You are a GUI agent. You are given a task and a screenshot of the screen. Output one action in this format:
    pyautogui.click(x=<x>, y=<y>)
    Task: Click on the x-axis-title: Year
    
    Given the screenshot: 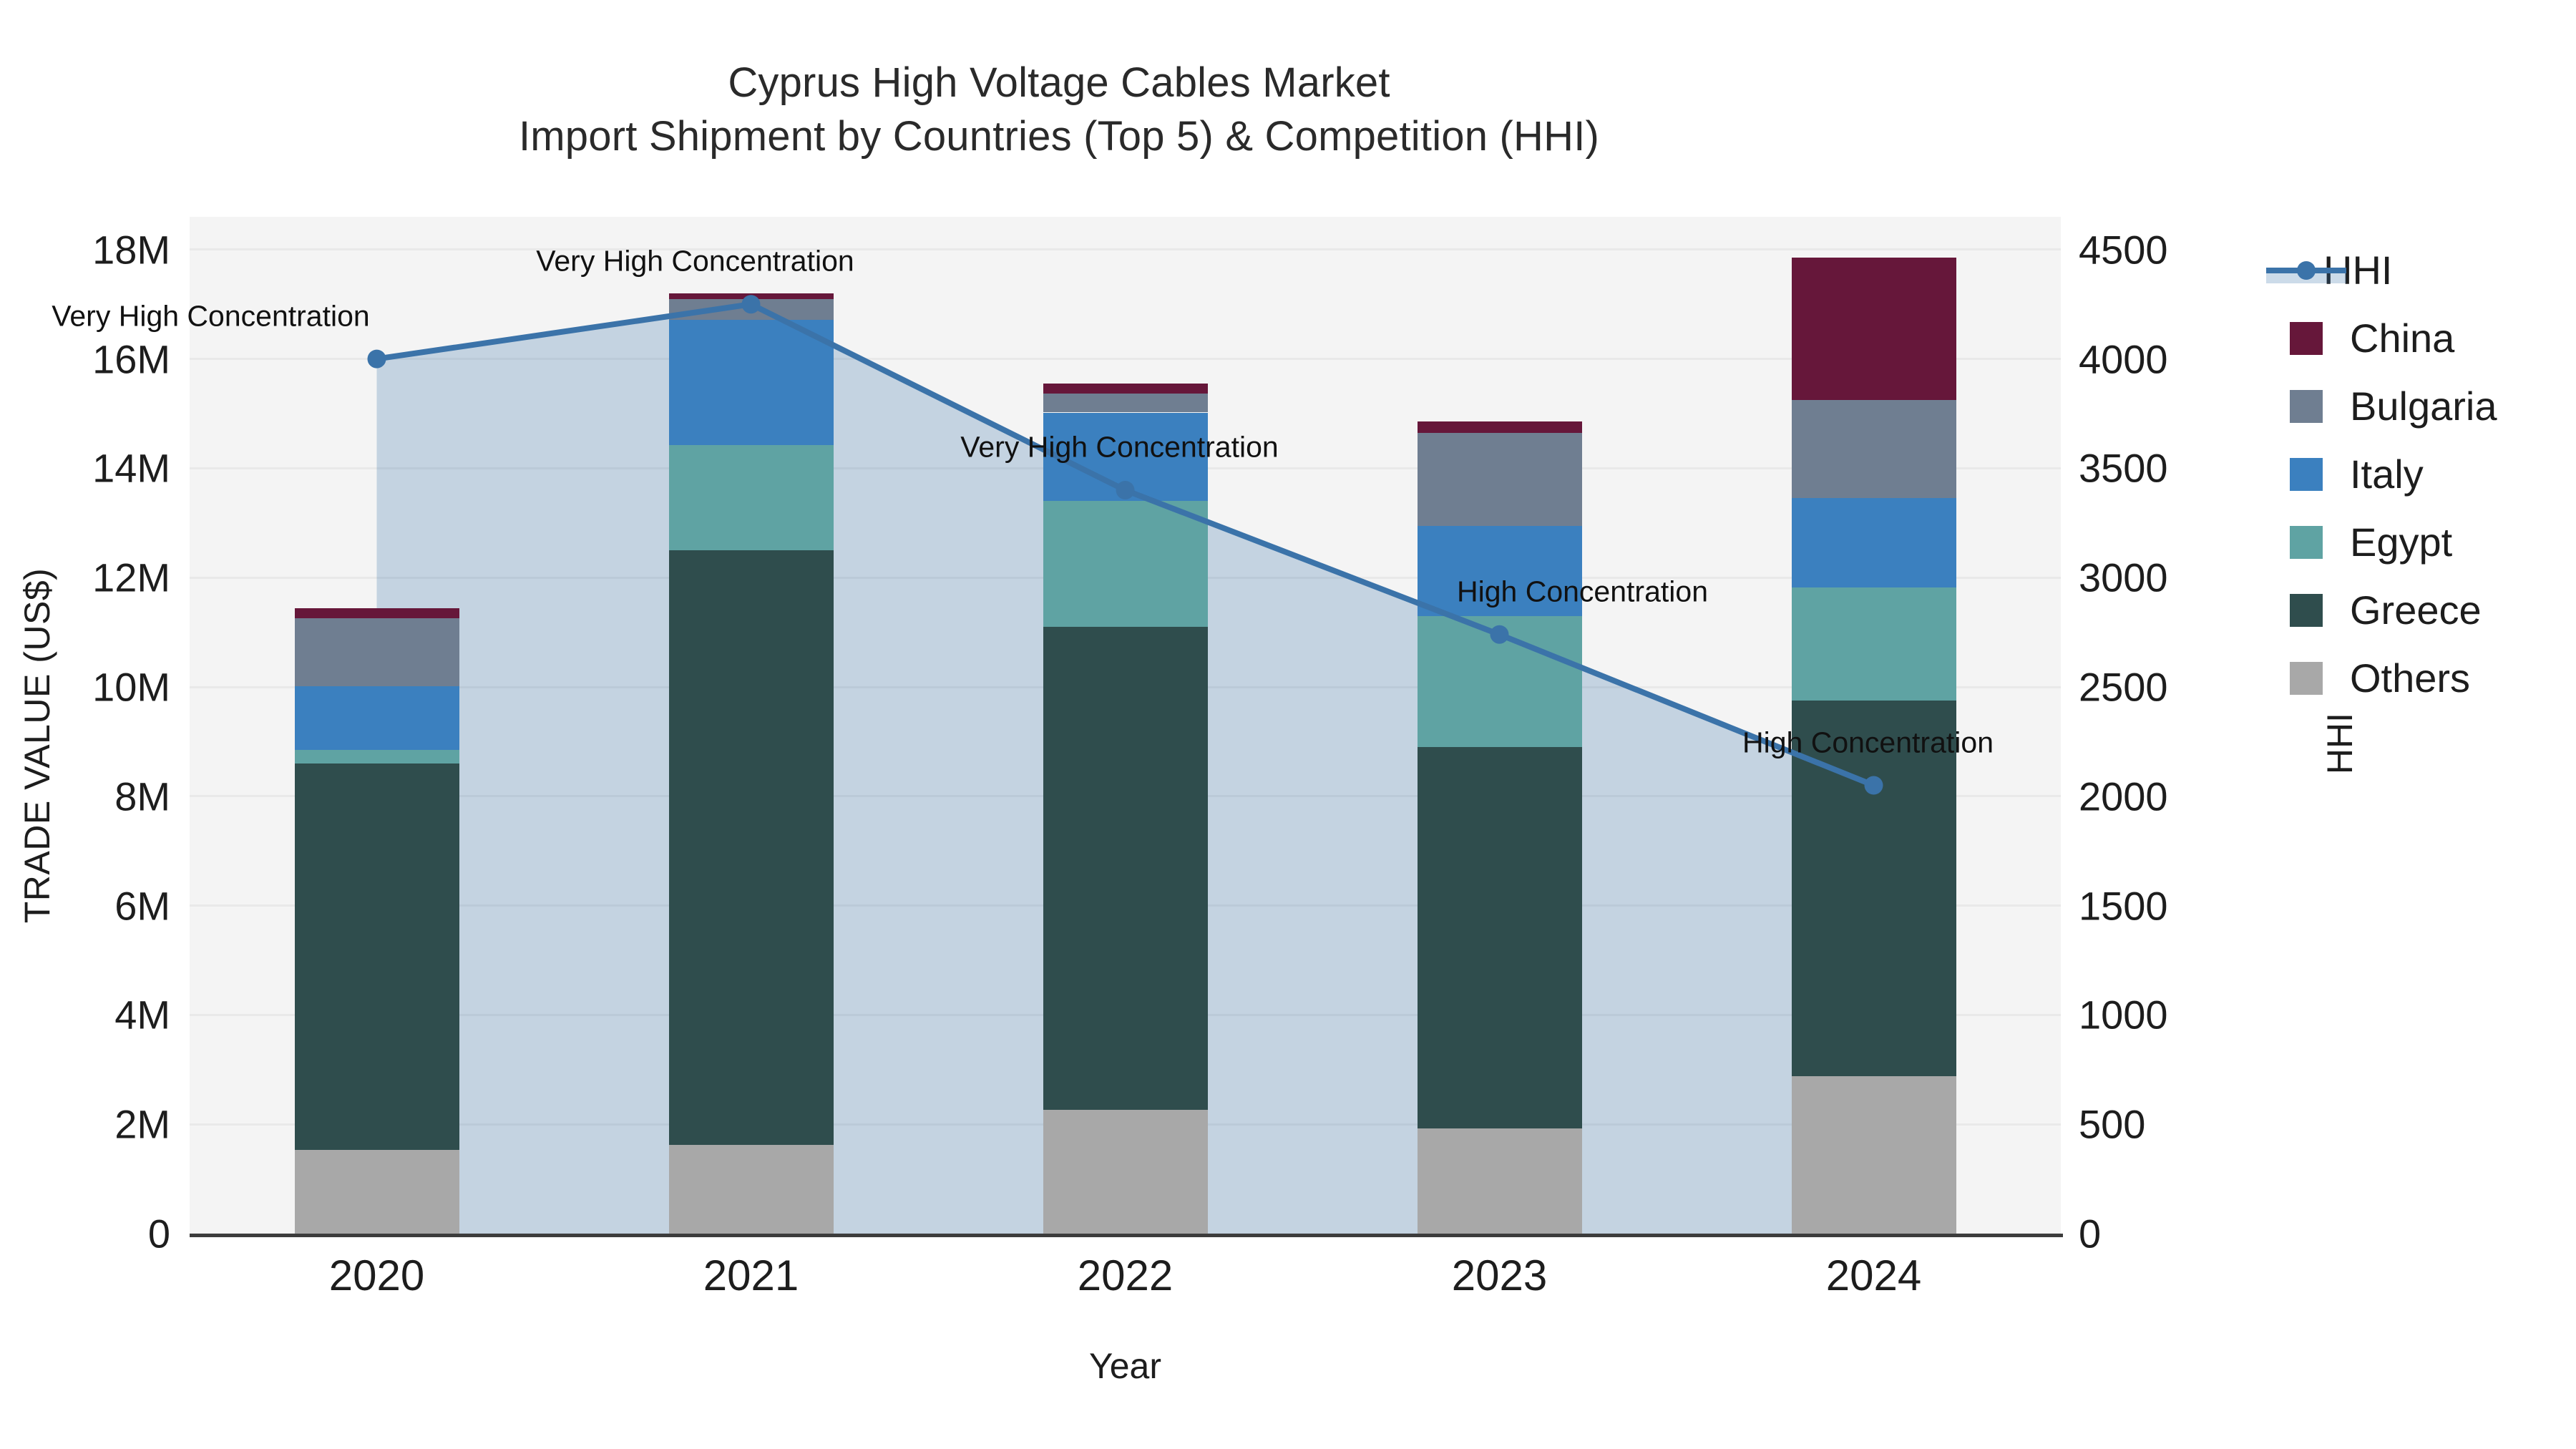 What is the action you would take?
    pyautogui.click(x=1125, y=1366)
    